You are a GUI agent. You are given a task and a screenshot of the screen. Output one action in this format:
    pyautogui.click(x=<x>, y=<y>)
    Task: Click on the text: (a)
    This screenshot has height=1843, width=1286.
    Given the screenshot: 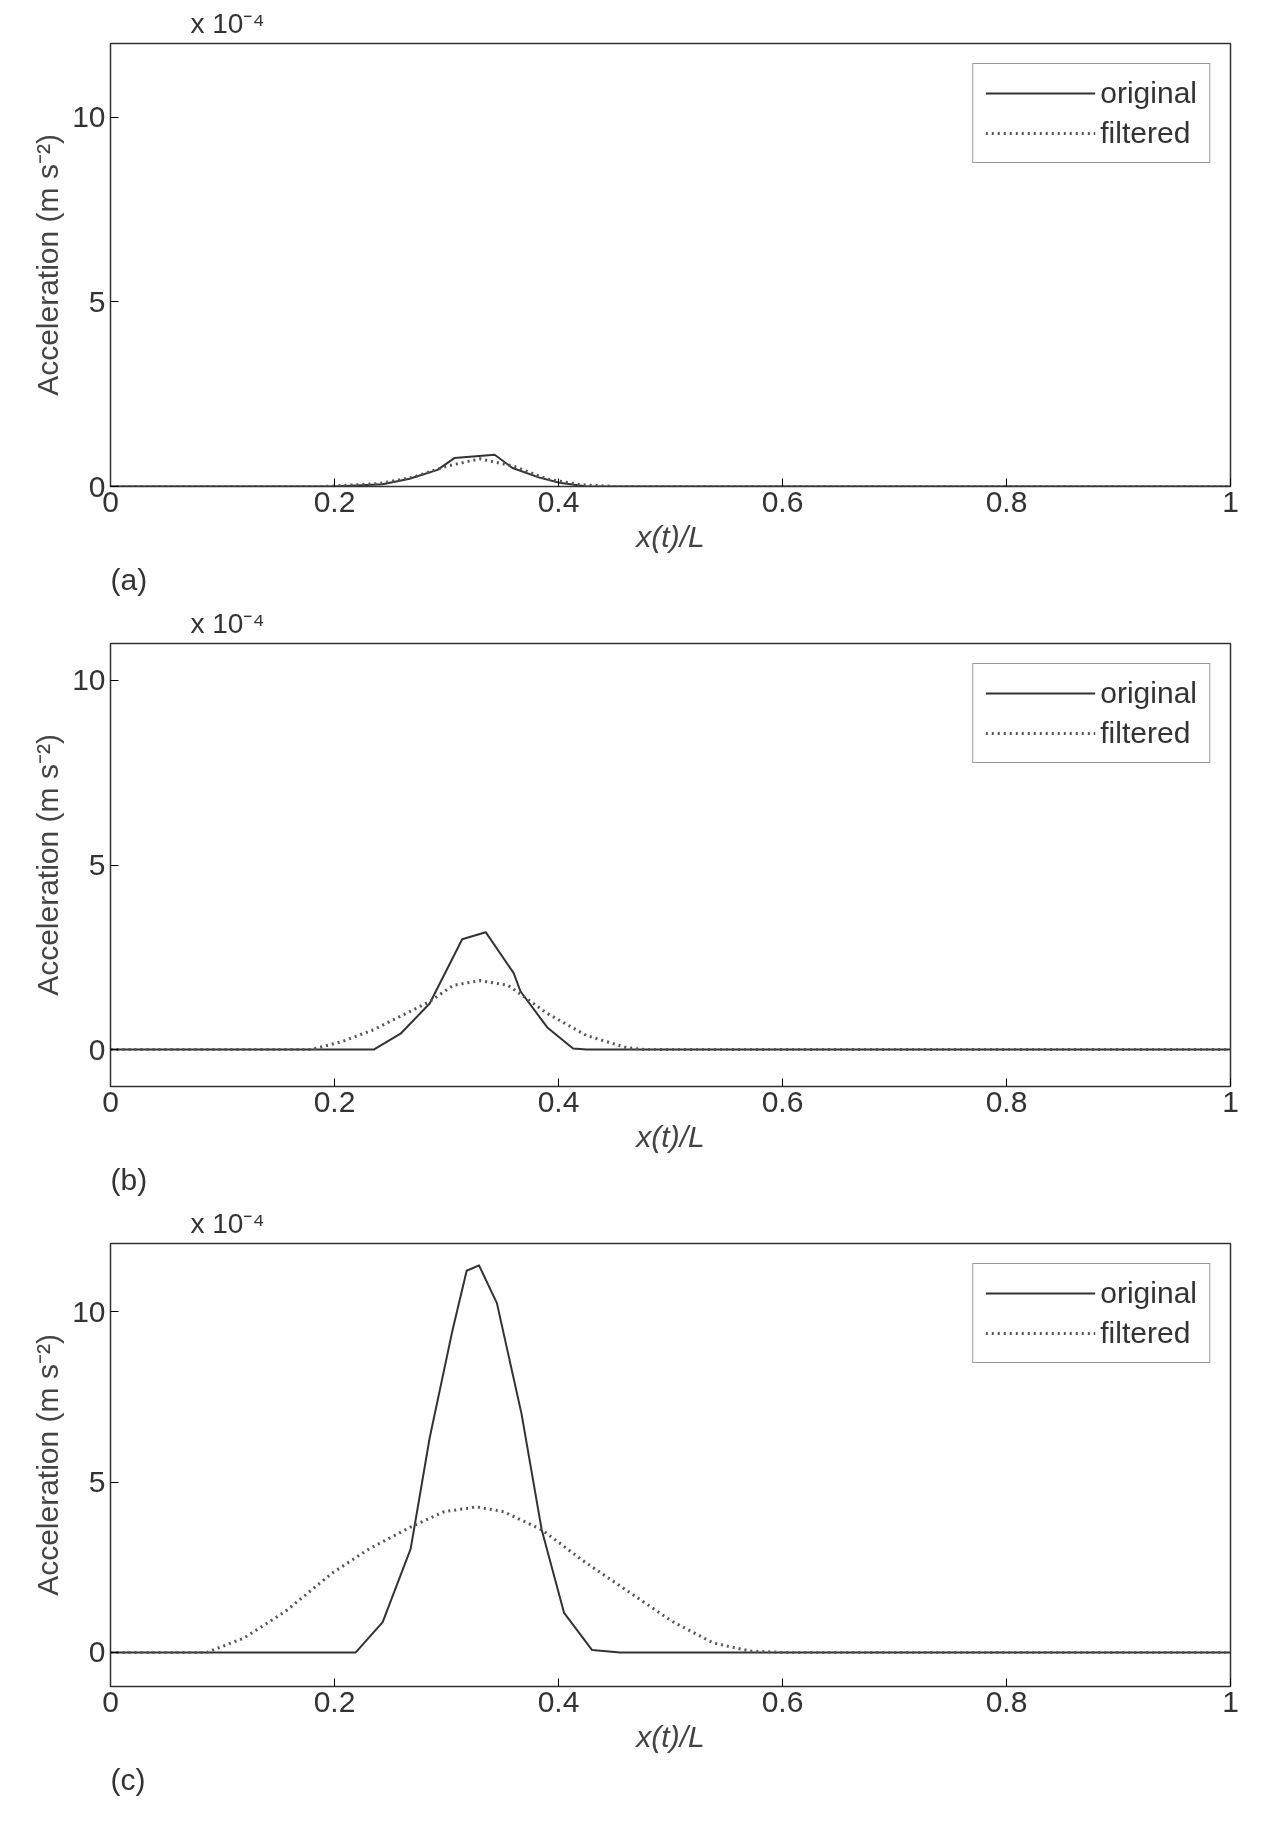 What is the action you would take?
    pyautogui.click(x=129, y=579)
    